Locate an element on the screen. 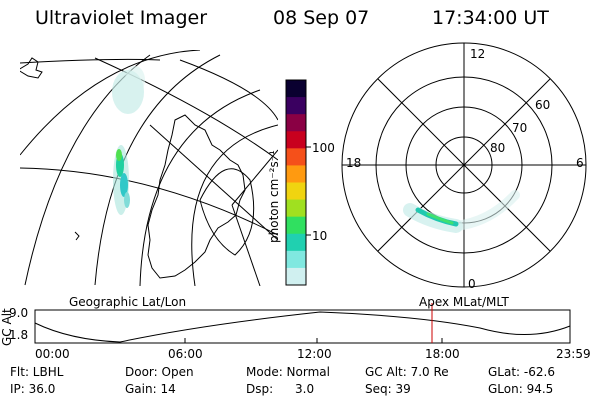 Image resolution: width=600 pixels, height=400 pixels. aurora-map is located at coordinates (128, 140).